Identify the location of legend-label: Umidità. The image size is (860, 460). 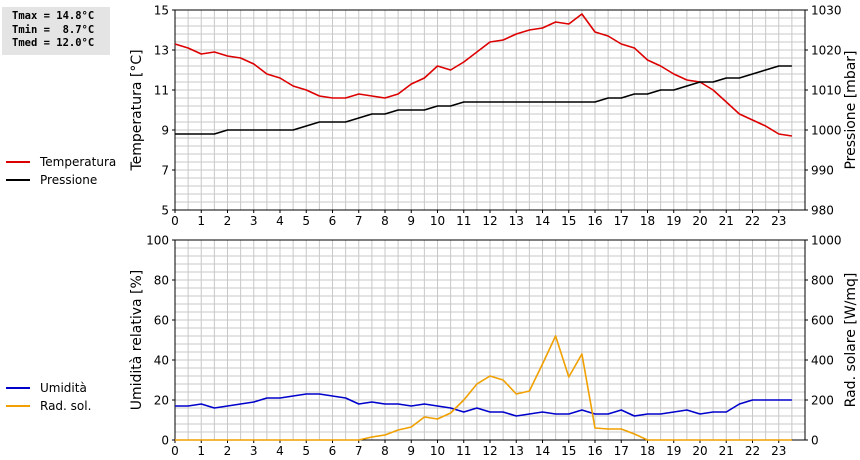
(63, 388).